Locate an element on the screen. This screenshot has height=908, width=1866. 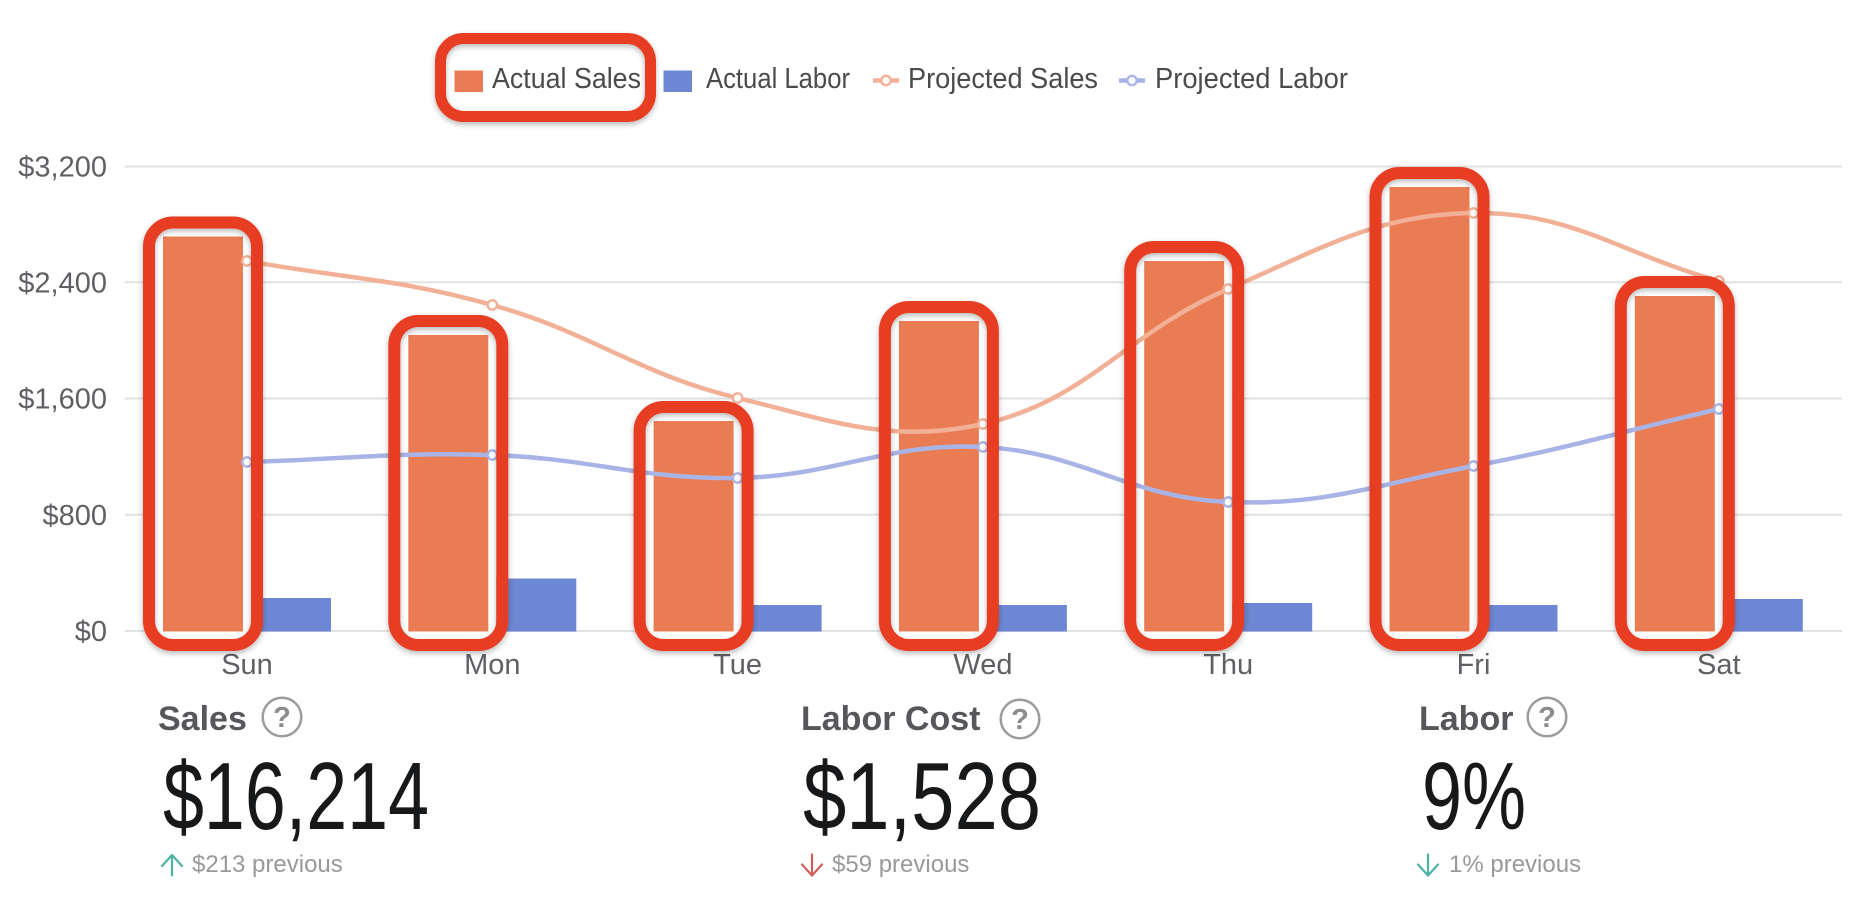
svg-text: Mon is located at coordinates (492, 665).